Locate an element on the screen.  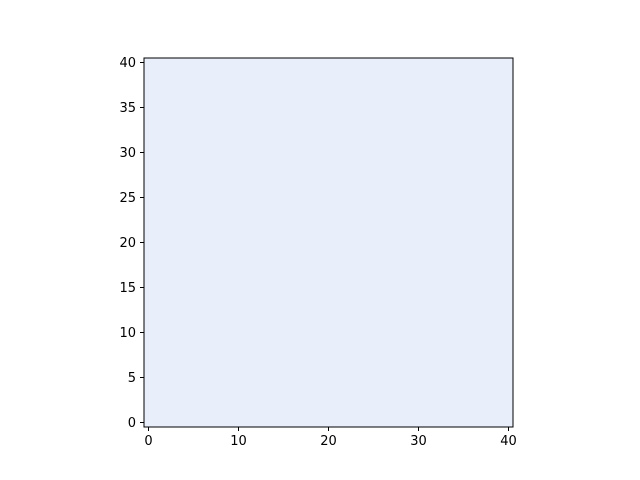
y-tick-label: 40 is located at coordinates (127, 63).